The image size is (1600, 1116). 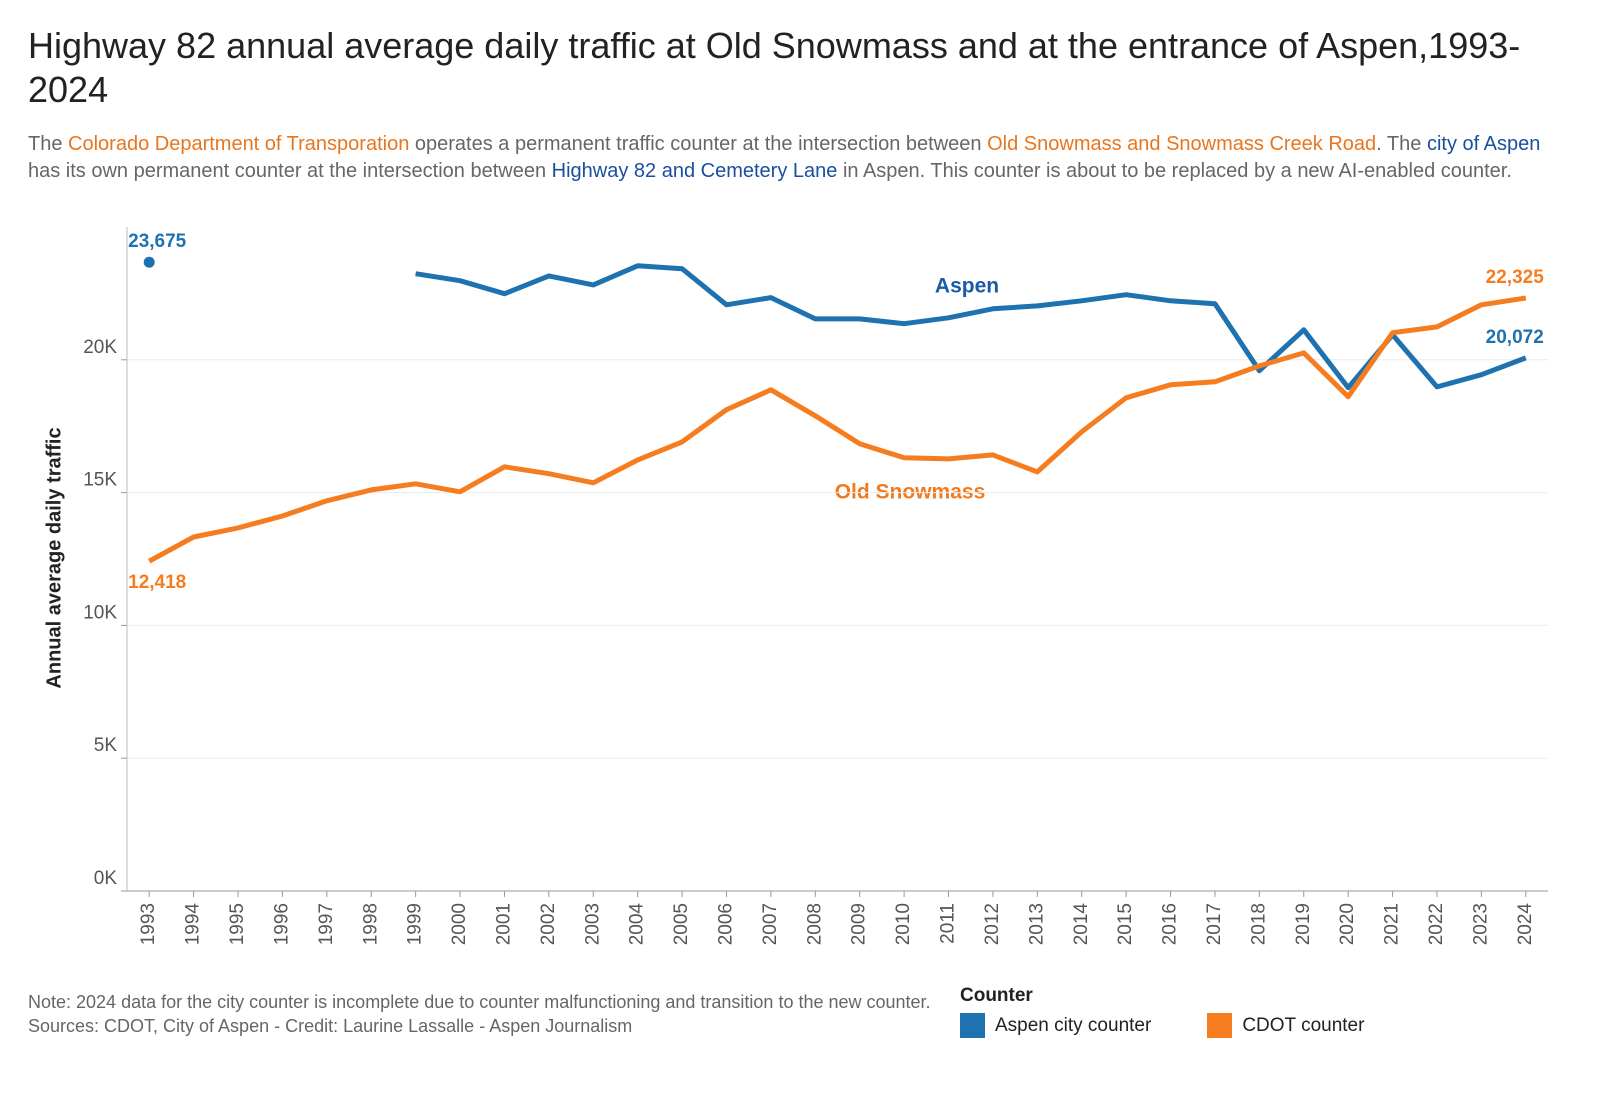 What do you see at coordinates (1258, 924) in the screenshot?
I see `x-tick-label: 2018` at bounding box center [1258, 924].